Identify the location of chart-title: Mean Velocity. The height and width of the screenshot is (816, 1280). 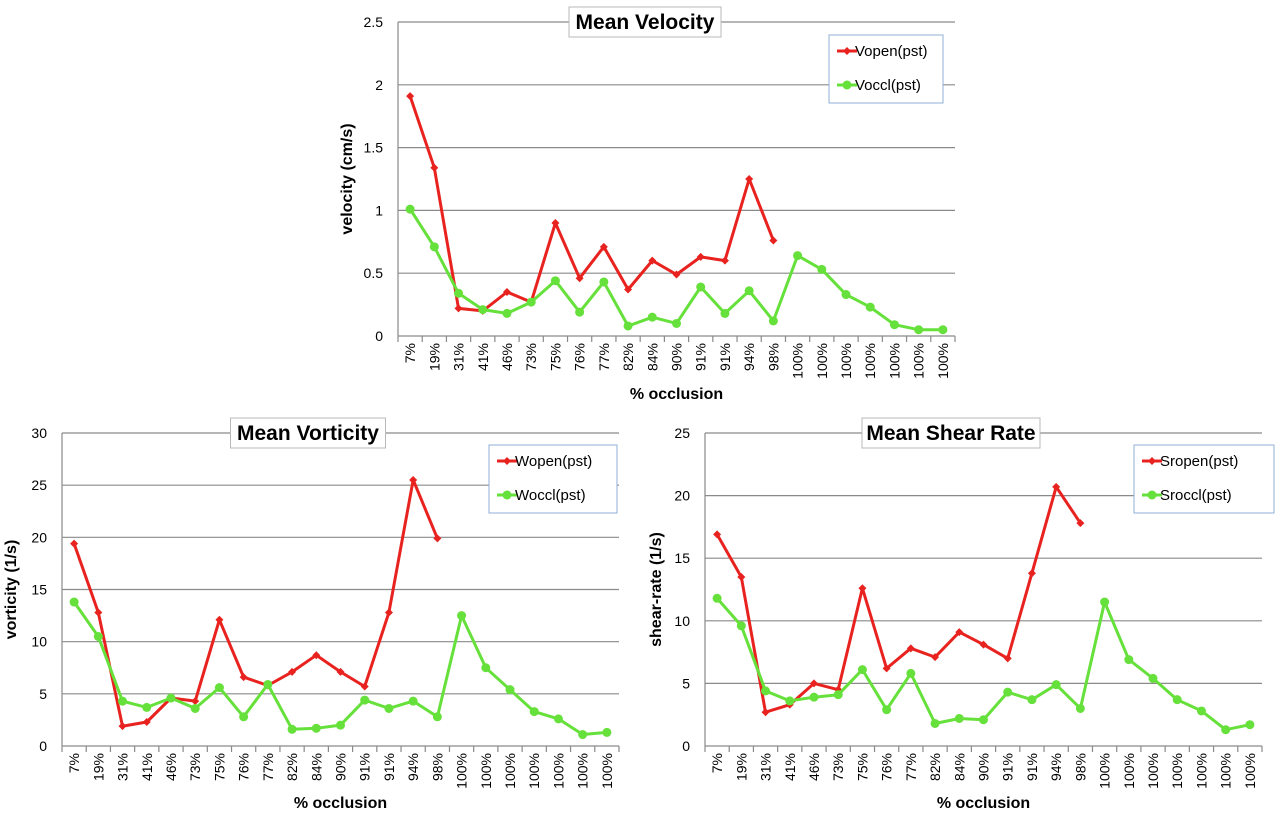
(645, 22).